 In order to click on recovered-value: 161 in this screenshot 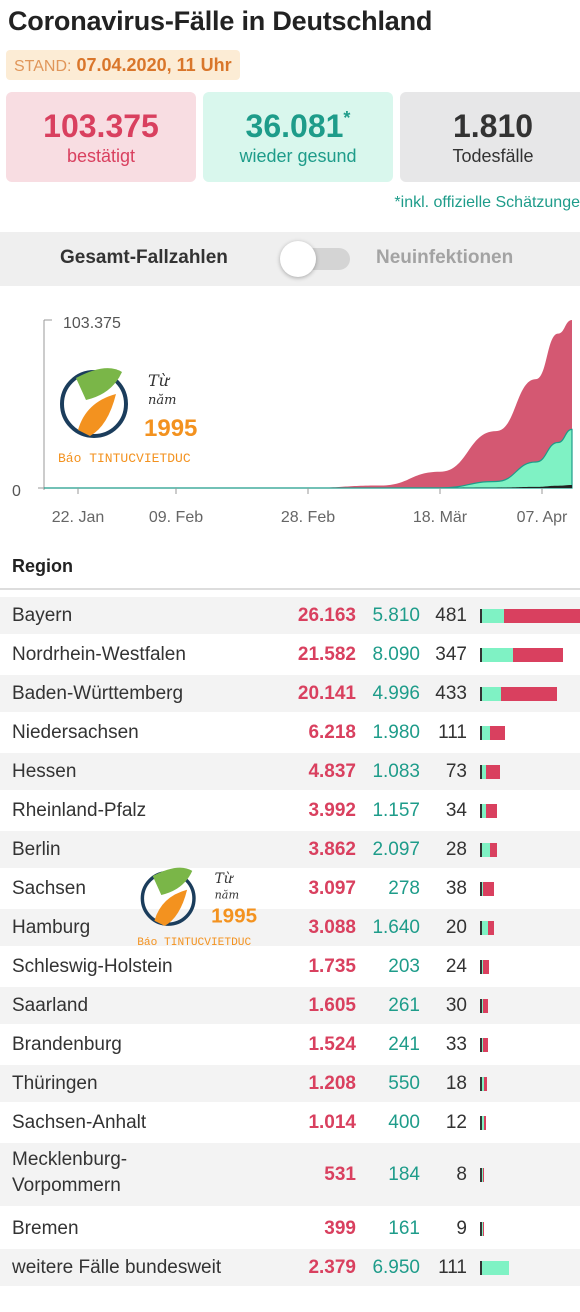, I will do `click(404, 1228)`.